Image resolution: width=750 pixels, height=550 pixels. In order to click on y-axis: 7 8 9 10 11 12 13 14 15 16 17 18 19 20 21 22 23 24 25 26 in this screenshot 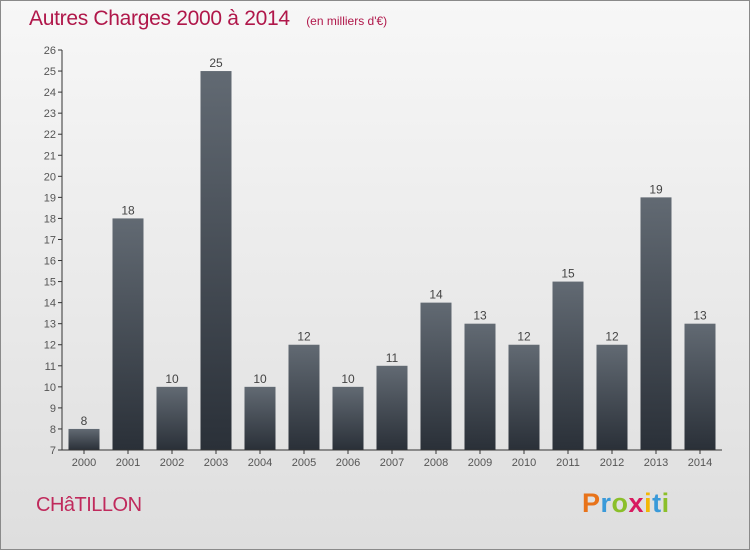, I will do `click(53, 251)`.